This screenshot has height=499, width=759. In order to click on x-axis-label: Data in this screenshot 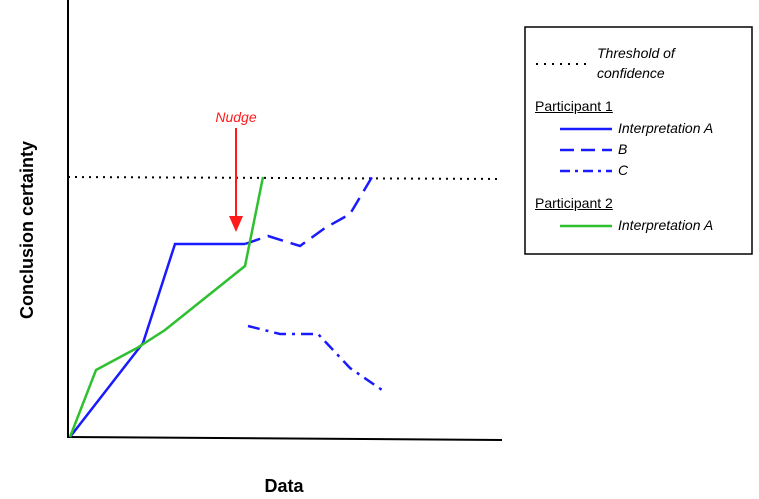, I will do `click(284, 486)`.